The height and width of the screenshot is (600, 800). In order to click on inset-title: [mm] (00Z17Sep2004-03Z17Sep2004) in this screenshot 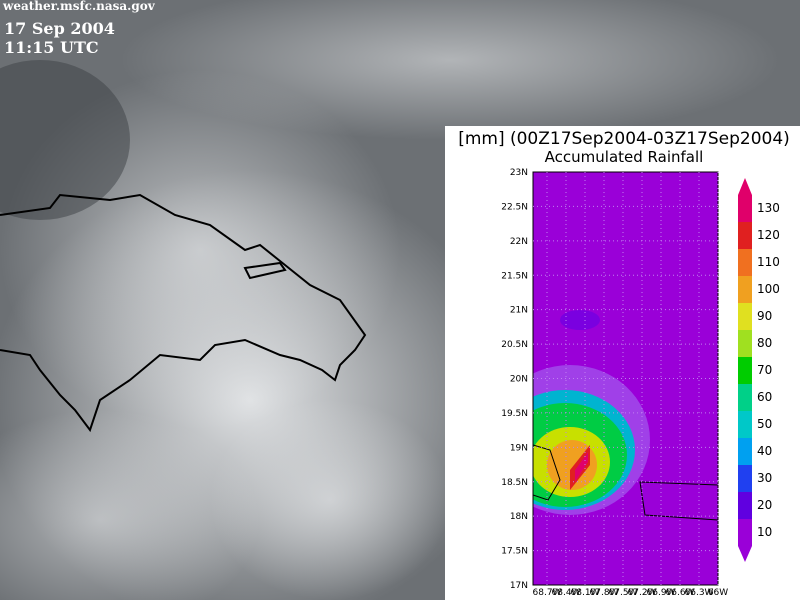, I will do `click(624, 139)`.